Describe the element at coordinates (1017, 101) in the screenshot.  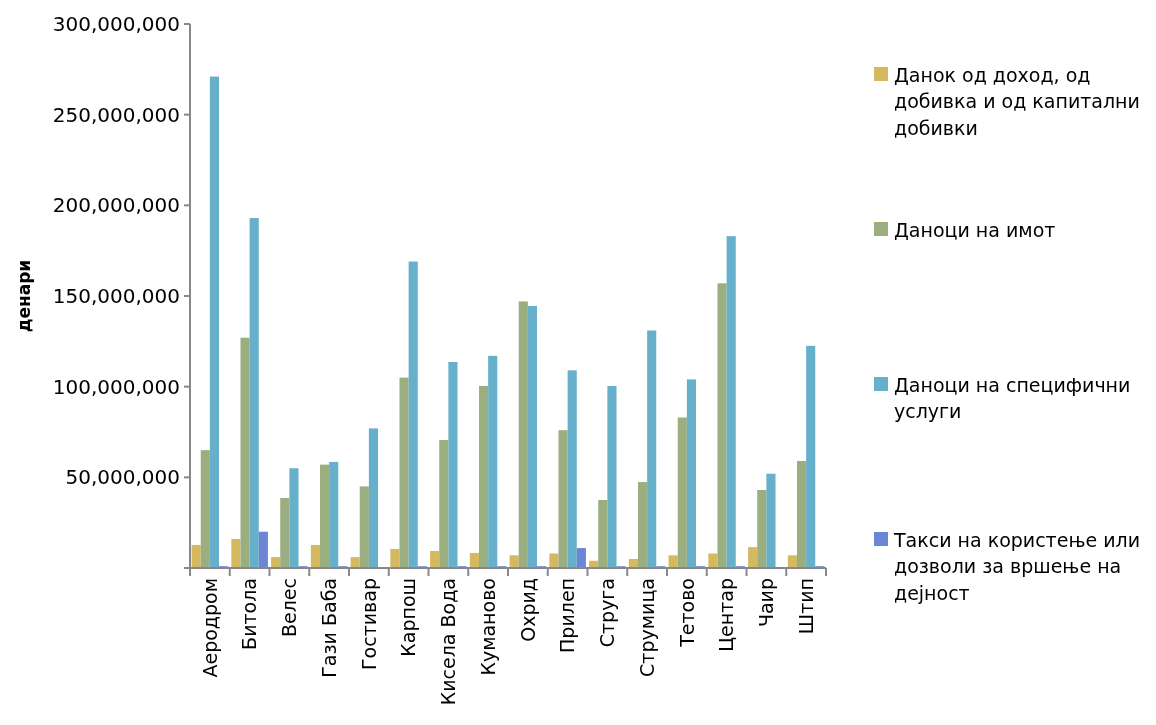
I see `legend-label: Данок од доход, од добивка и од капитални добивки` at that location.